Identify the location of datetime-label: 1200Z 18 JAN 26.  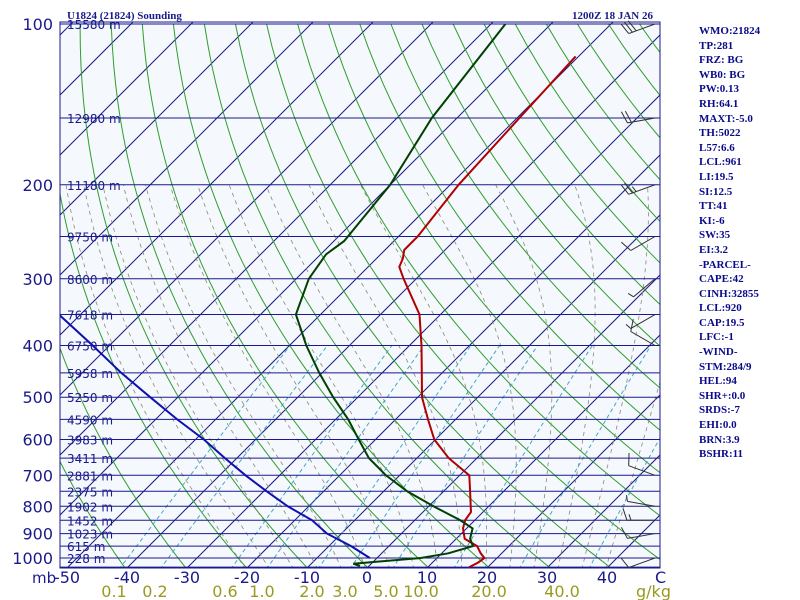
(612, 16).